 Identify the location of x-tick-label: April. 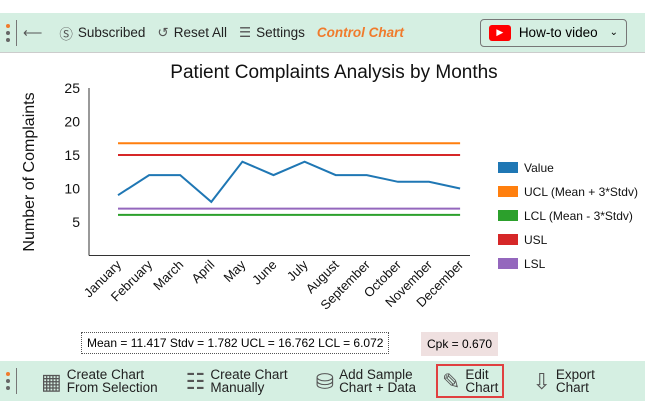
(202, 271).